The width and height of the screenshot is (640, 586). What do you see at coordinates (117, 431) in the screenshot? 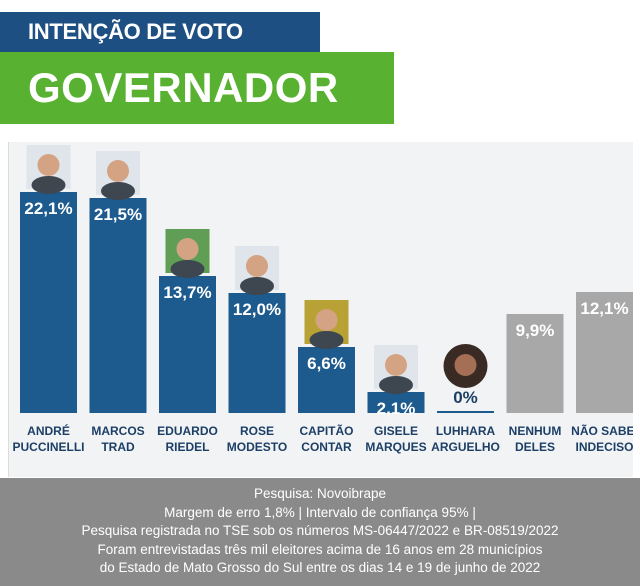
I see `category-label: MARCOS` at bounding box center [117, 431].